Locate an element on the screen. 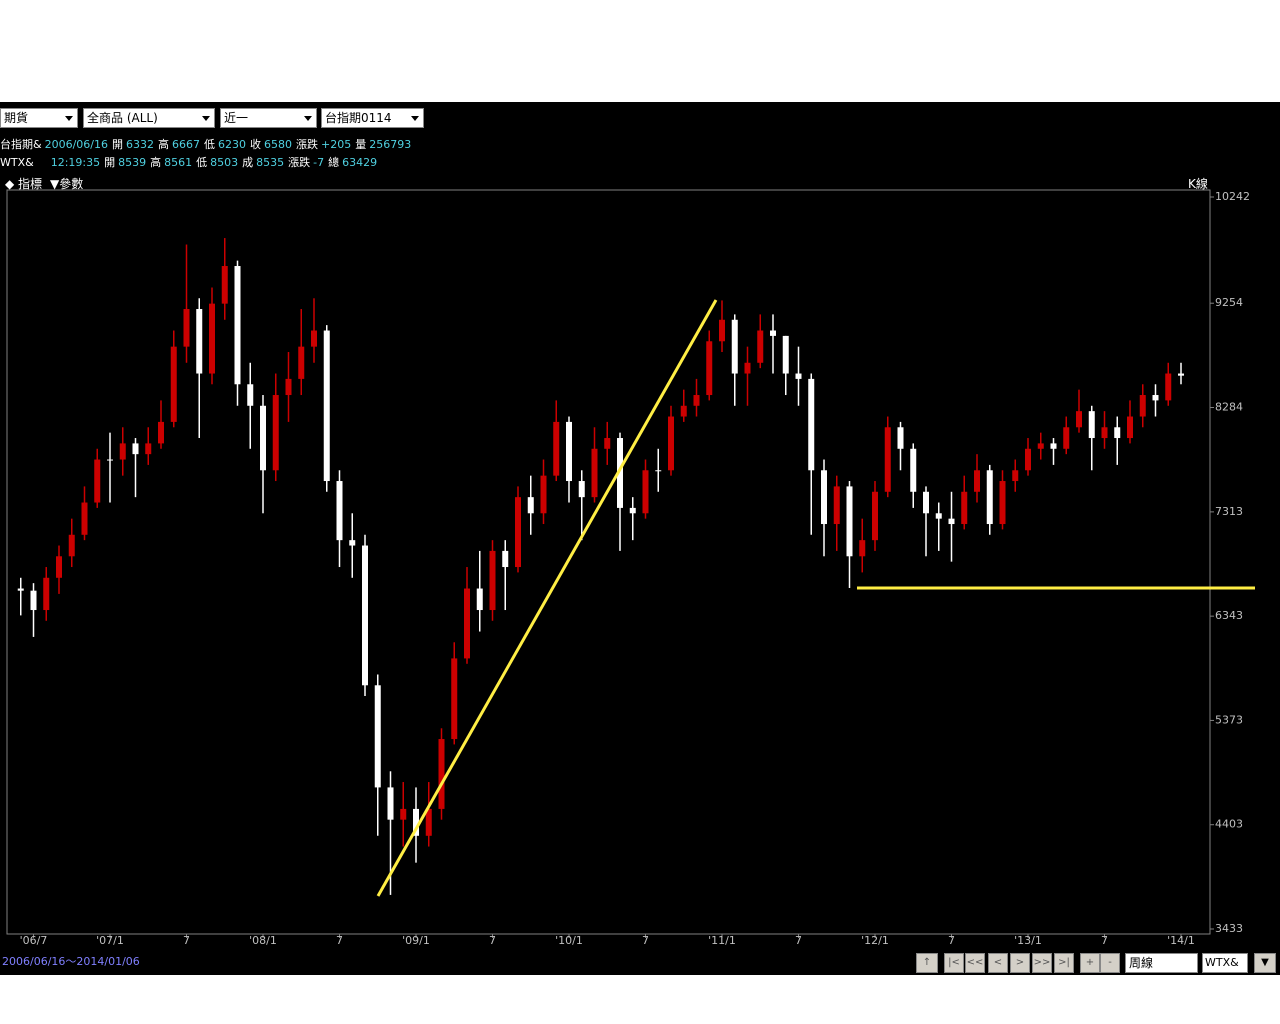 Image resolution: width=1280 pixels, height=1024 pixels. y-tick-label: 5373 is located at coordinates (1229, 719).